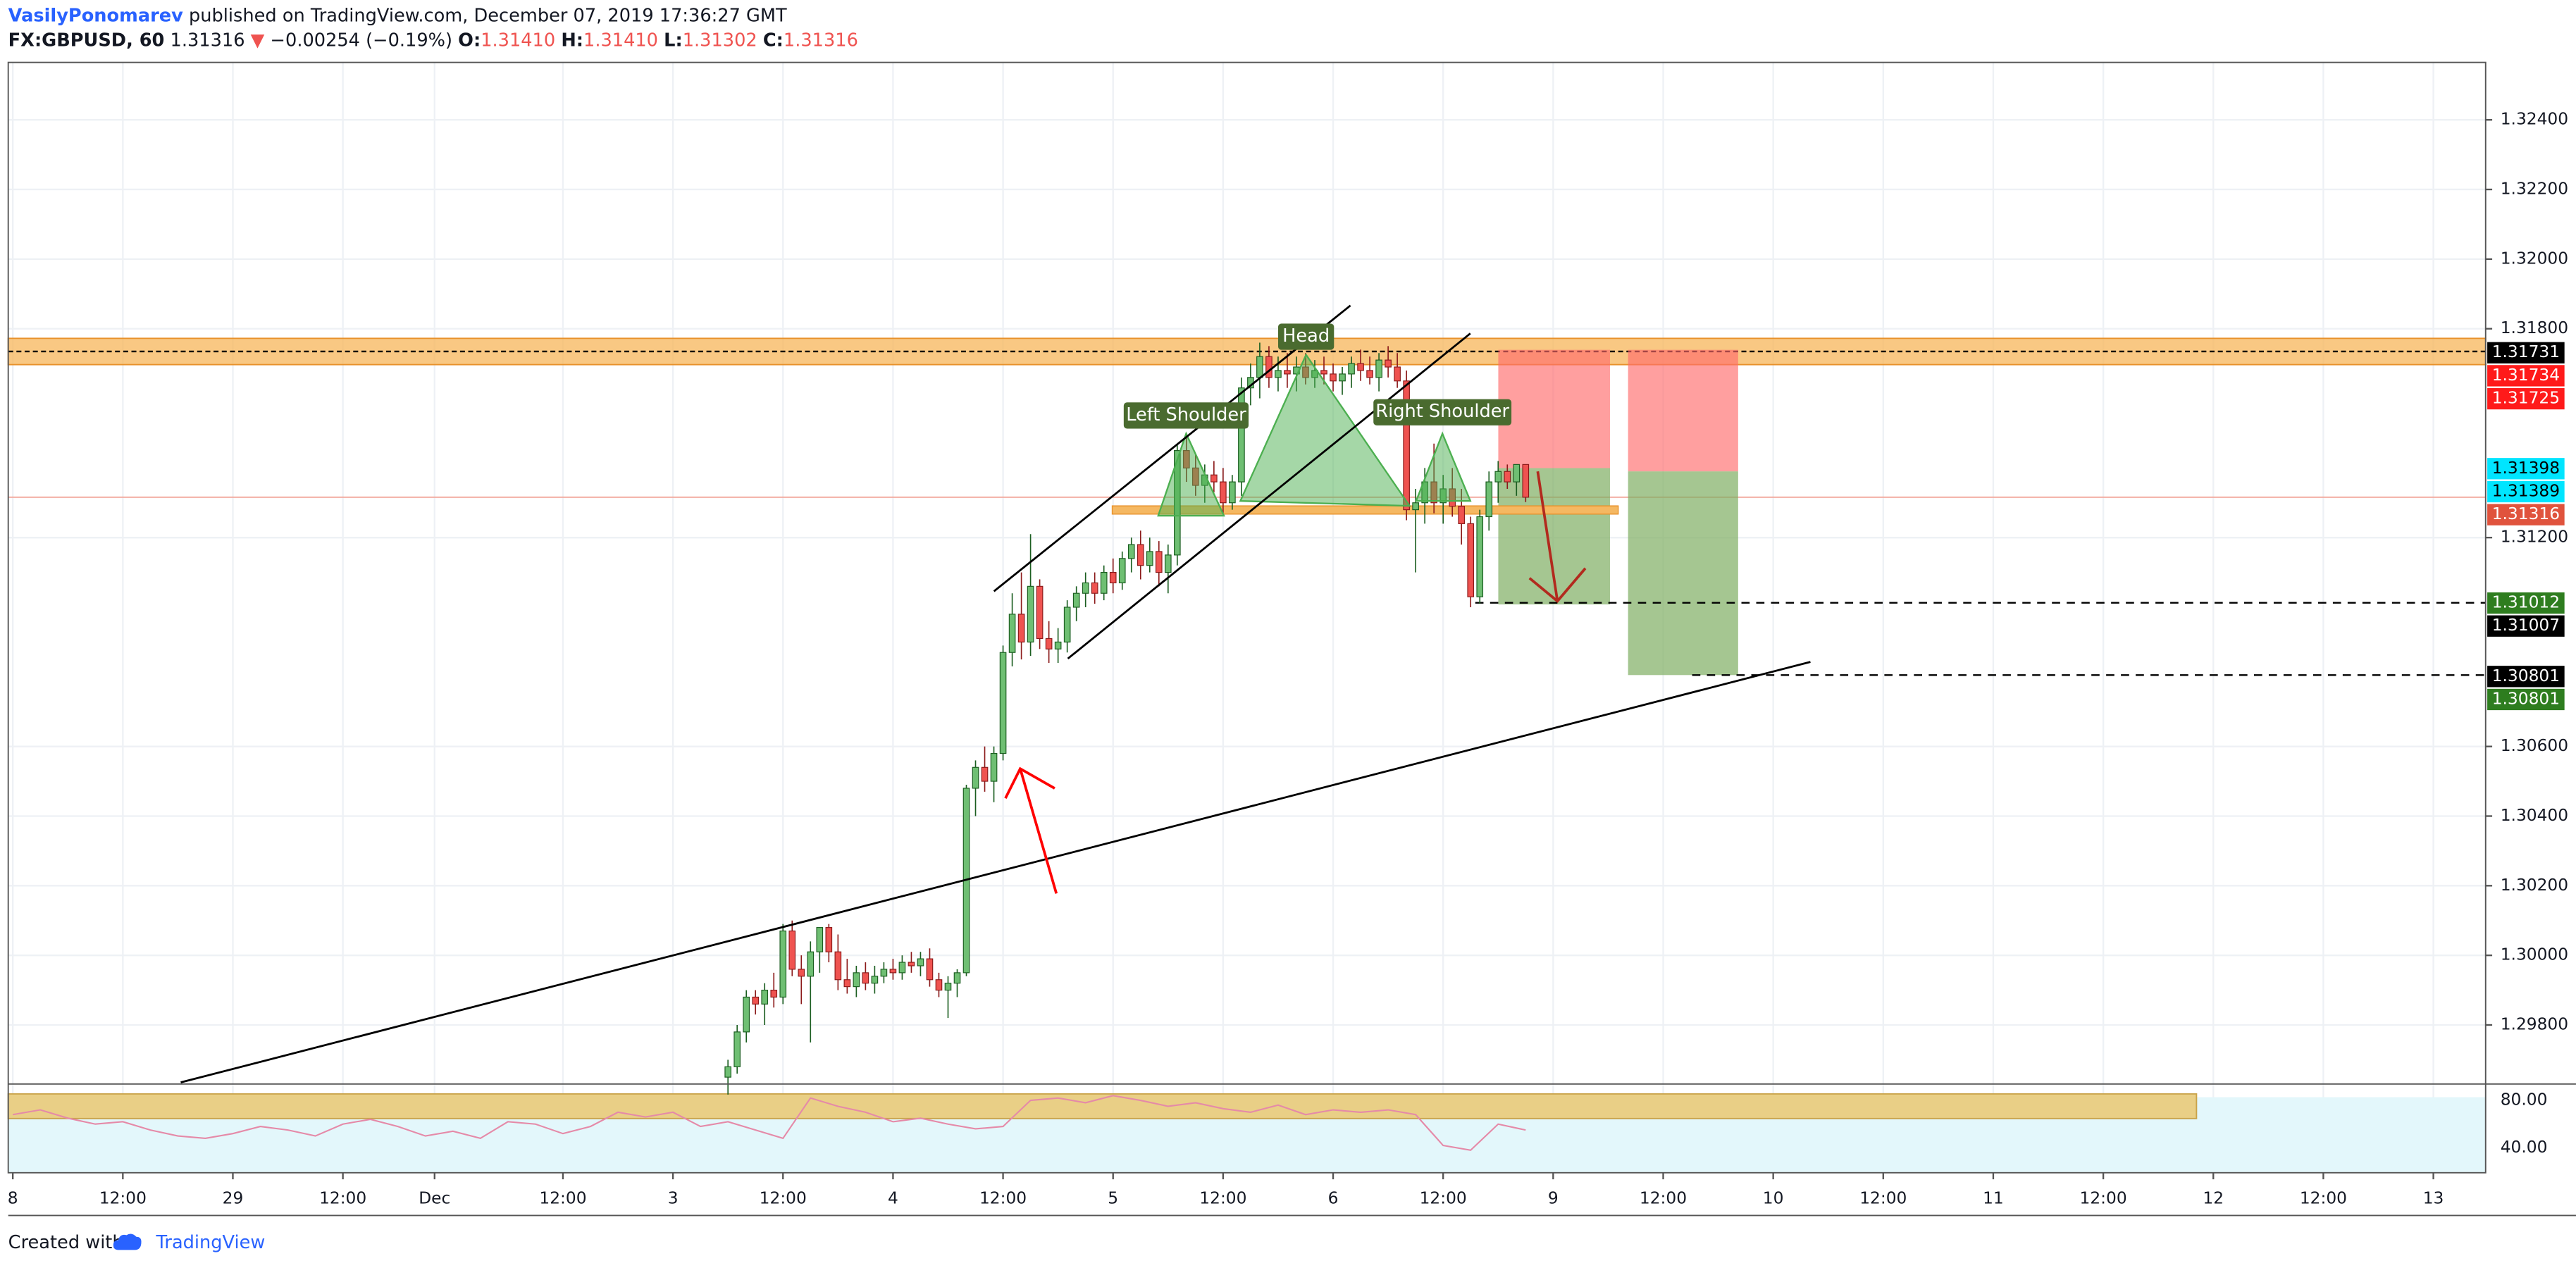  What do you see at coordinates (773, 40) in the screenshot?
I see `ohlc-key: C:` at bounding box center [773, 40].